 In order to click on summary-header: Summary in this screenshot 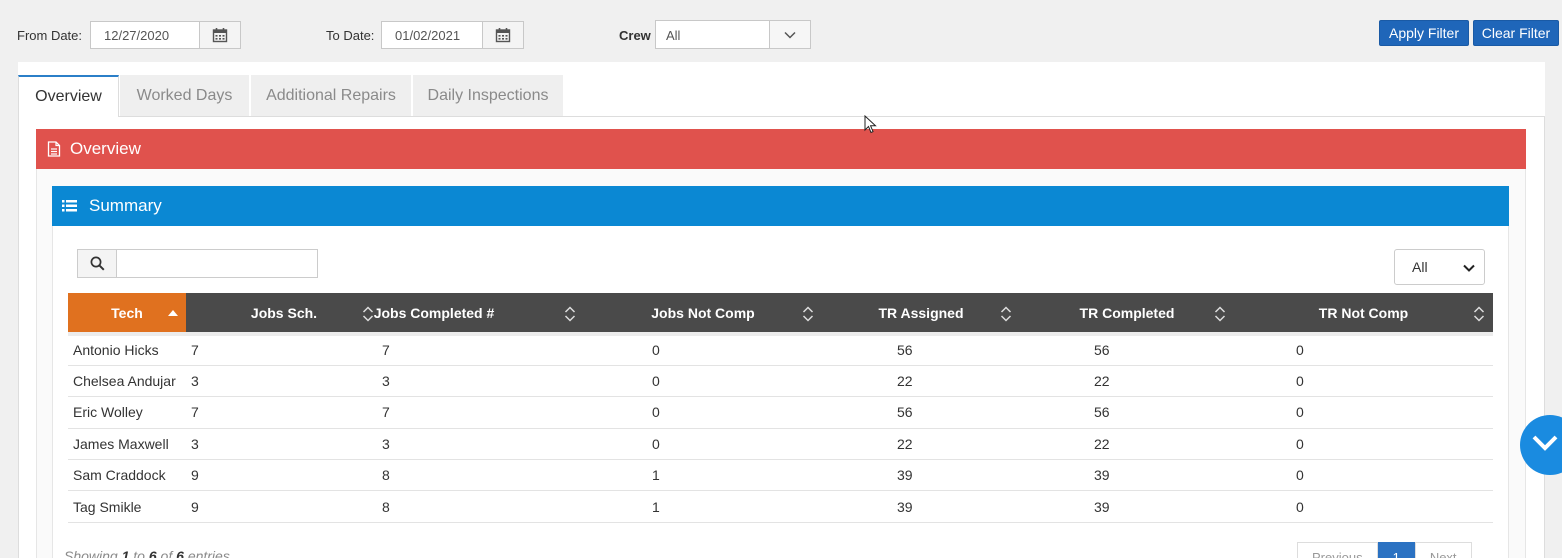, I will do `click(780, 206)`.